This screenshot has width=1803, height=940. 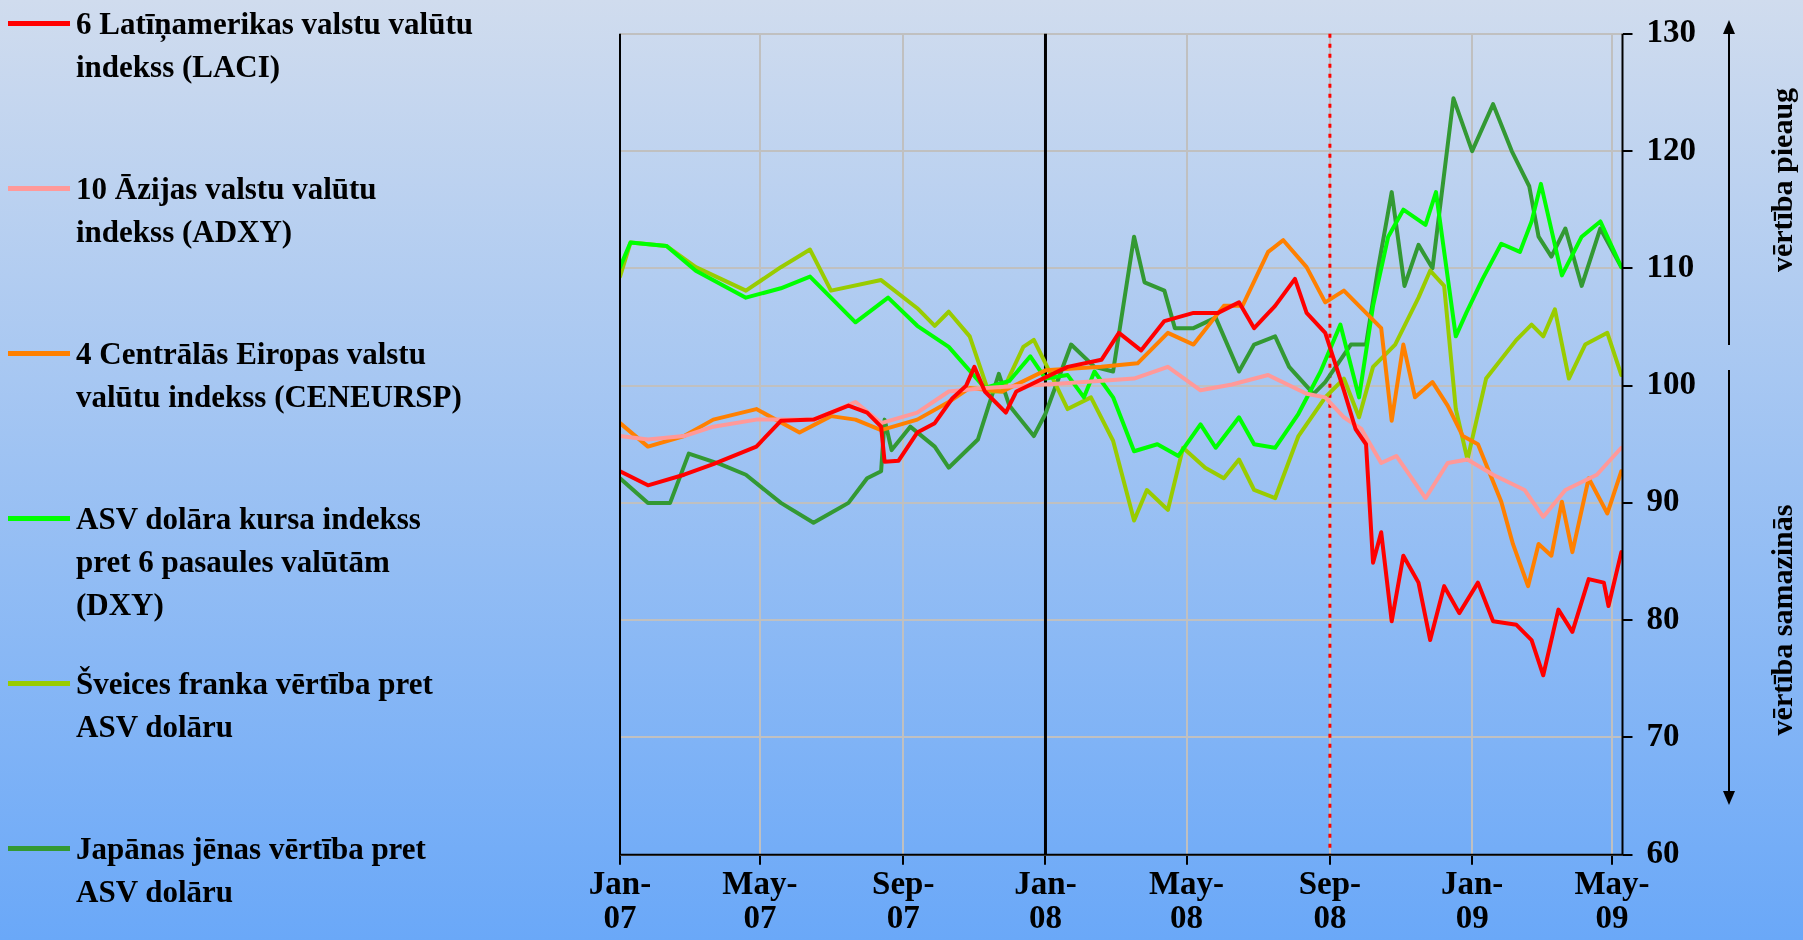 I want to click on text: vērtība pieaug, so click(x=1782, y=180).